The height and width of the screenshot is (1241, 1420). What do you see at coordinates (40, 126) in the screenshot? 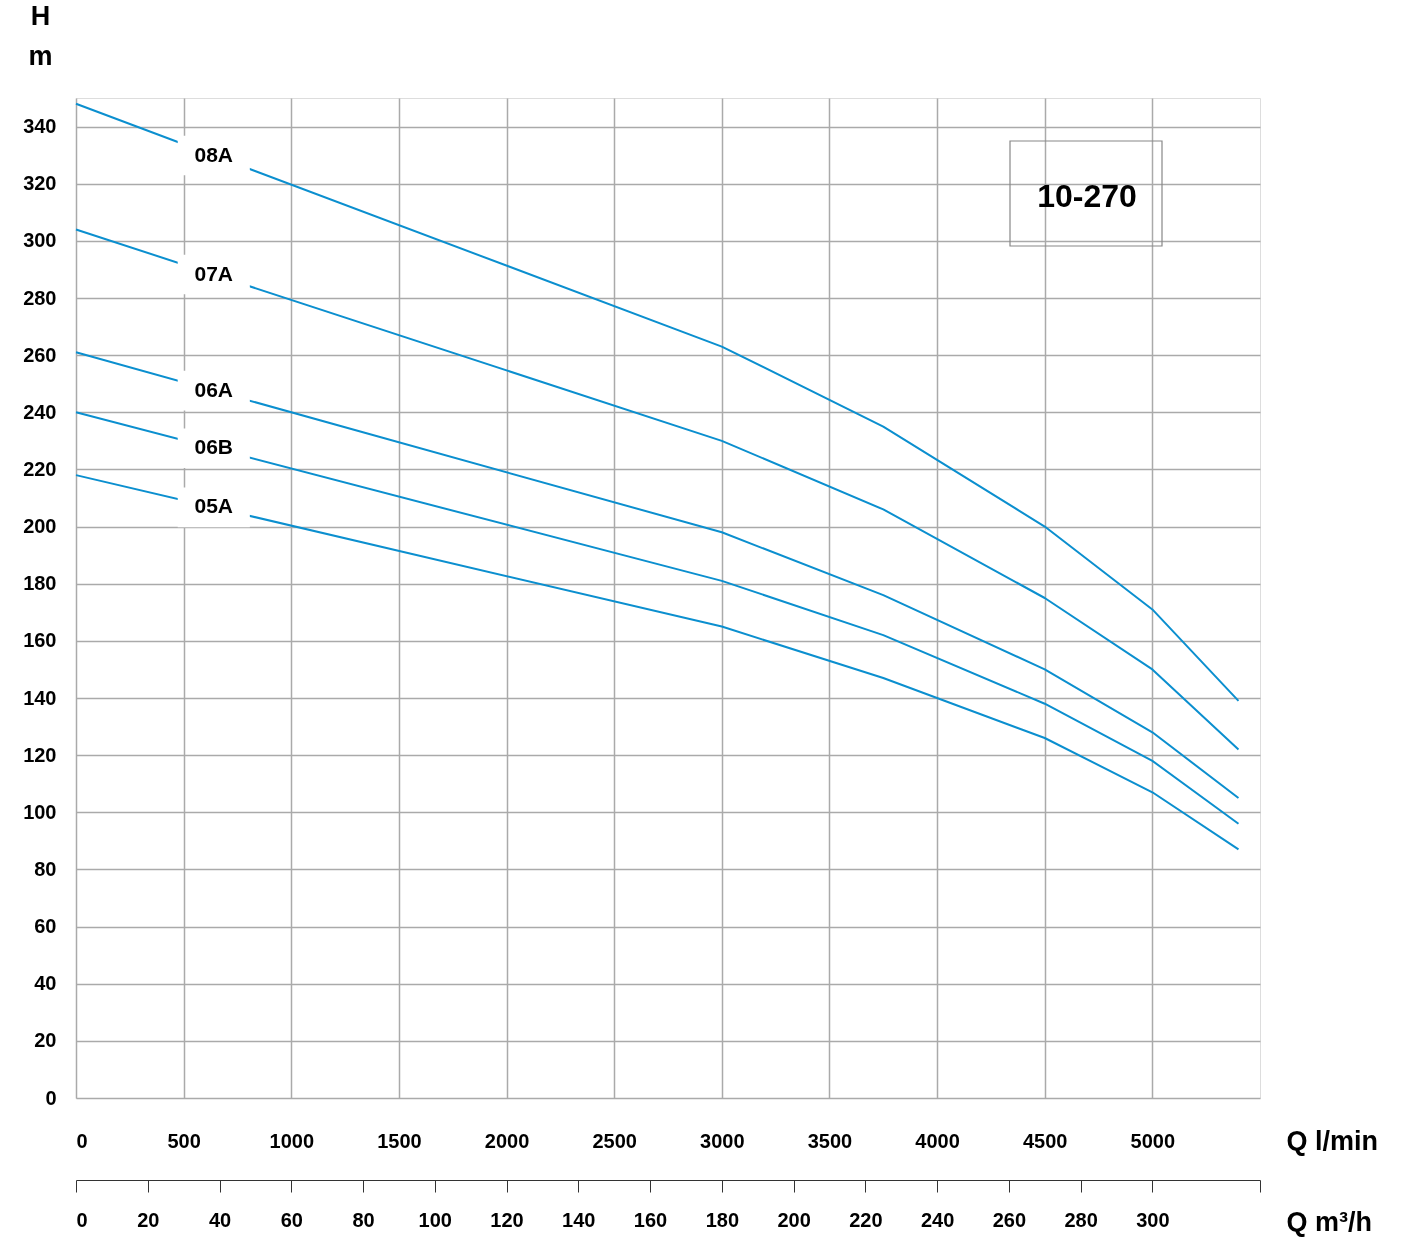
I see `y-tick-label: 340` at bounding box center [40, 126].